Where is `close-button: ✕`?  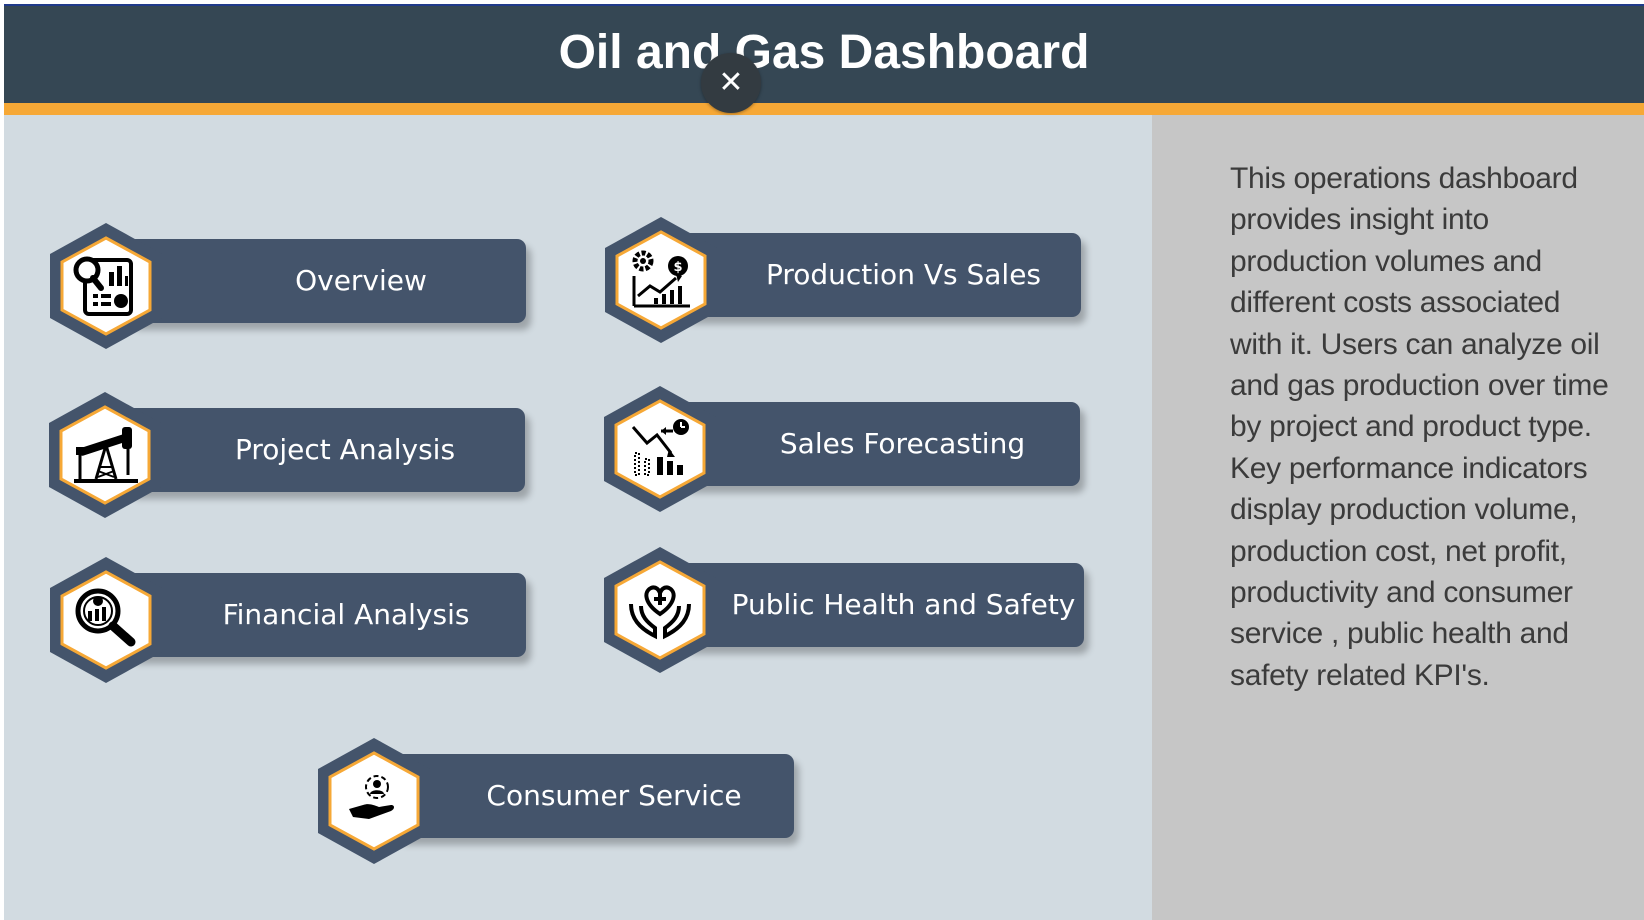
close-button: ✕ is located at coordinates (731, 83).